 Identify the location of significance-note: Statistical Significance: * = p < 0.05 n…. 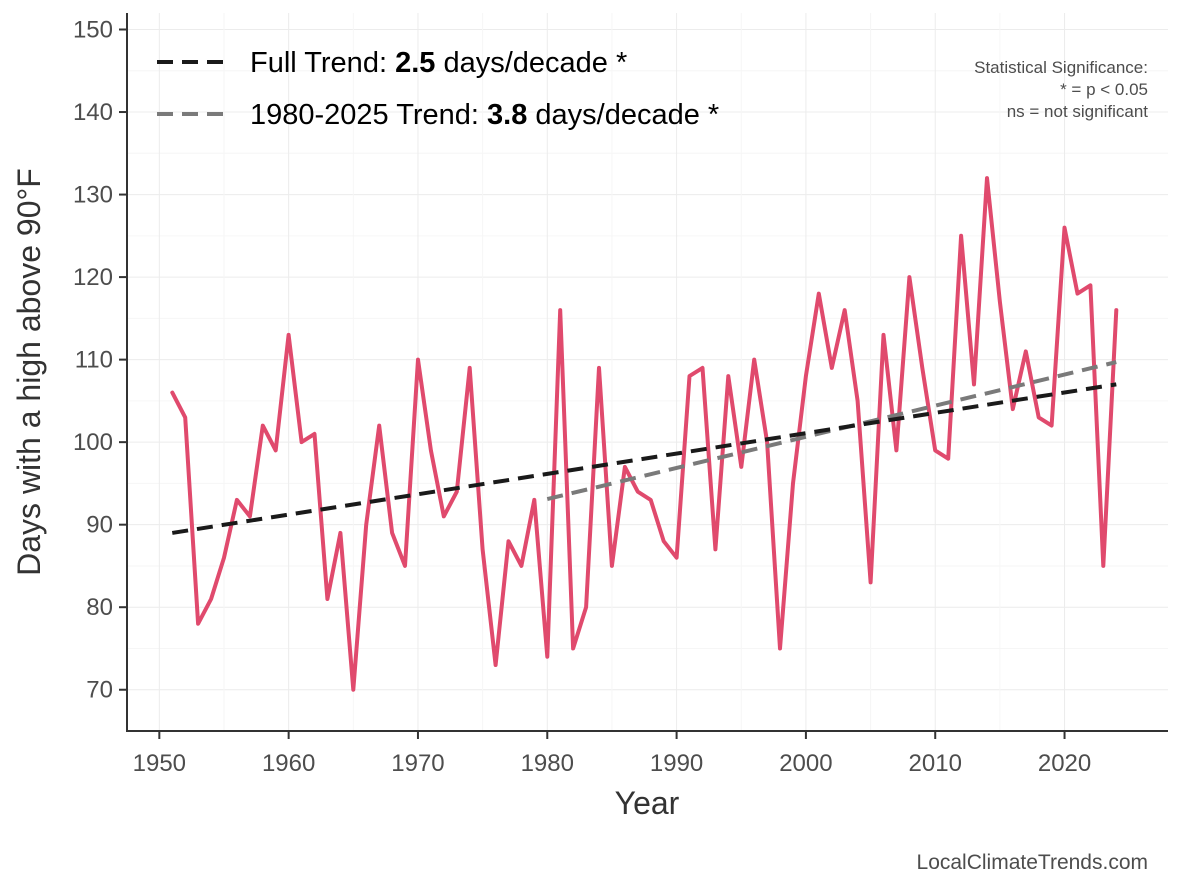
(1061, 89).